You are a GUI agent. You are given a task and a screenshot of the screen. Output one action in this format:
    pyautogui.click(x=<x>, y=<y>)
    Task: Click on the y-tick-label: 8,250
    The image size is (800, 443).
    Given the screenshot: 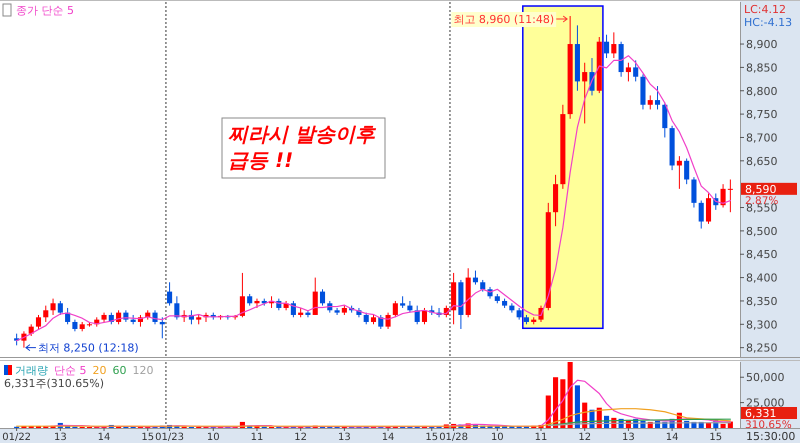 What is the action you would take?
    pyautogui.click(x=762, y=348)
    